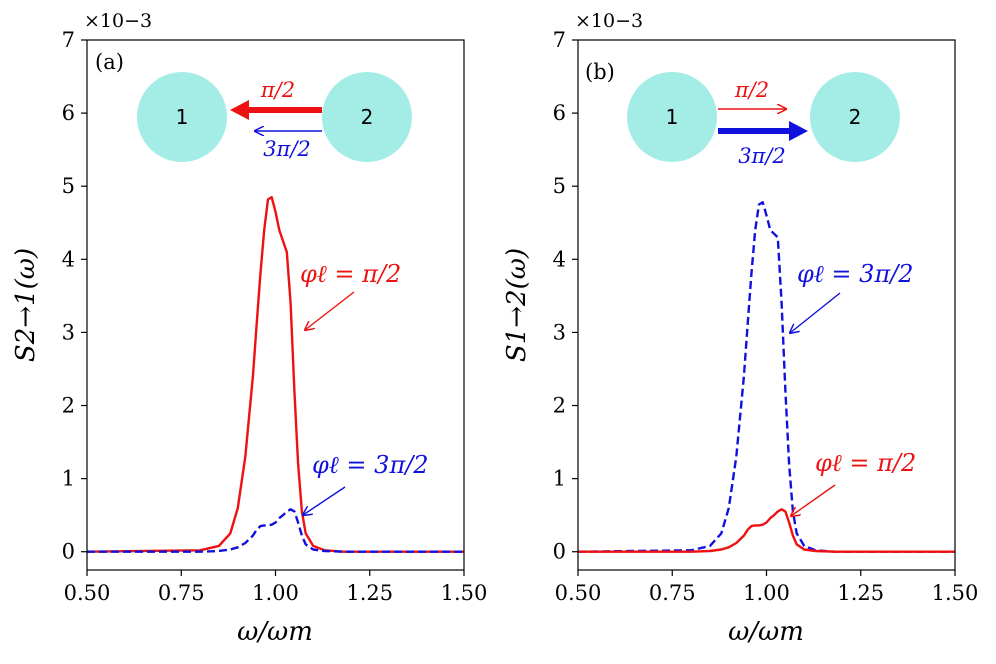  I want to click on y-axis-label: S2→1(ω), so click(26, 305).